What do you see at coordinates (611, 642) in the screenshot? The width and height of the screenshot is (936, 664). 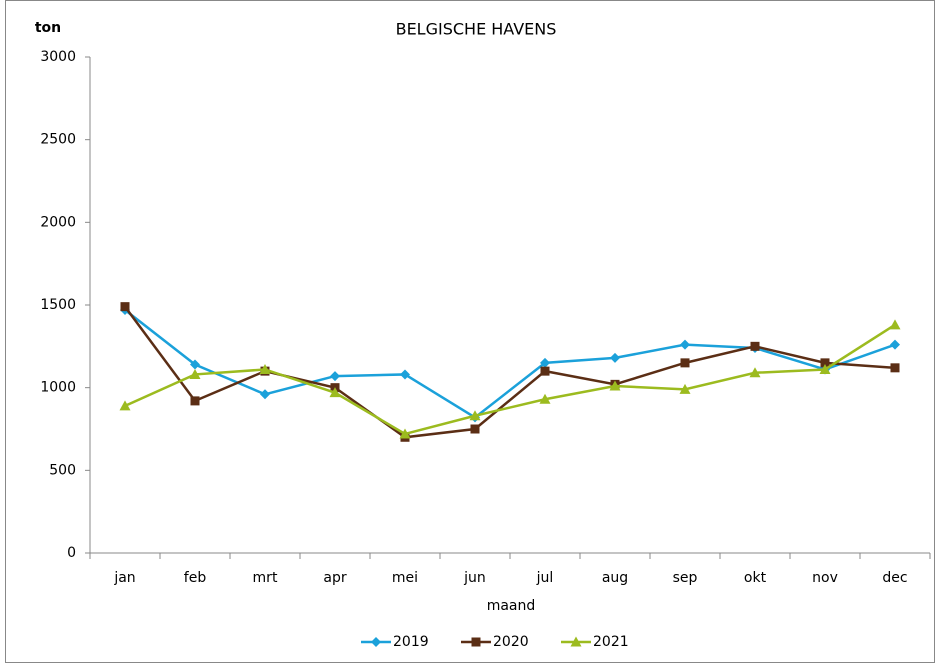 I see `legend-label: 2021` at bounding box center [611, 642].